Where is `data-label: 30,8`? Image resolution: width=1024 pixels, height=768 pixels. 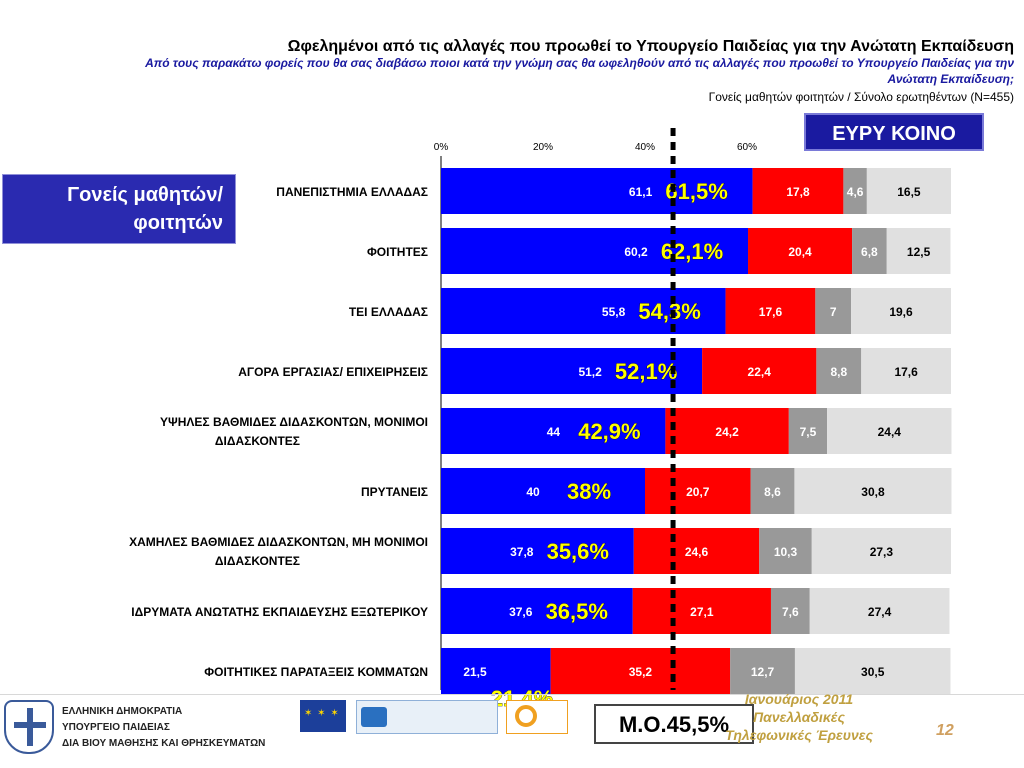 data-label: 30,8 is located at coordinates (873, 492).